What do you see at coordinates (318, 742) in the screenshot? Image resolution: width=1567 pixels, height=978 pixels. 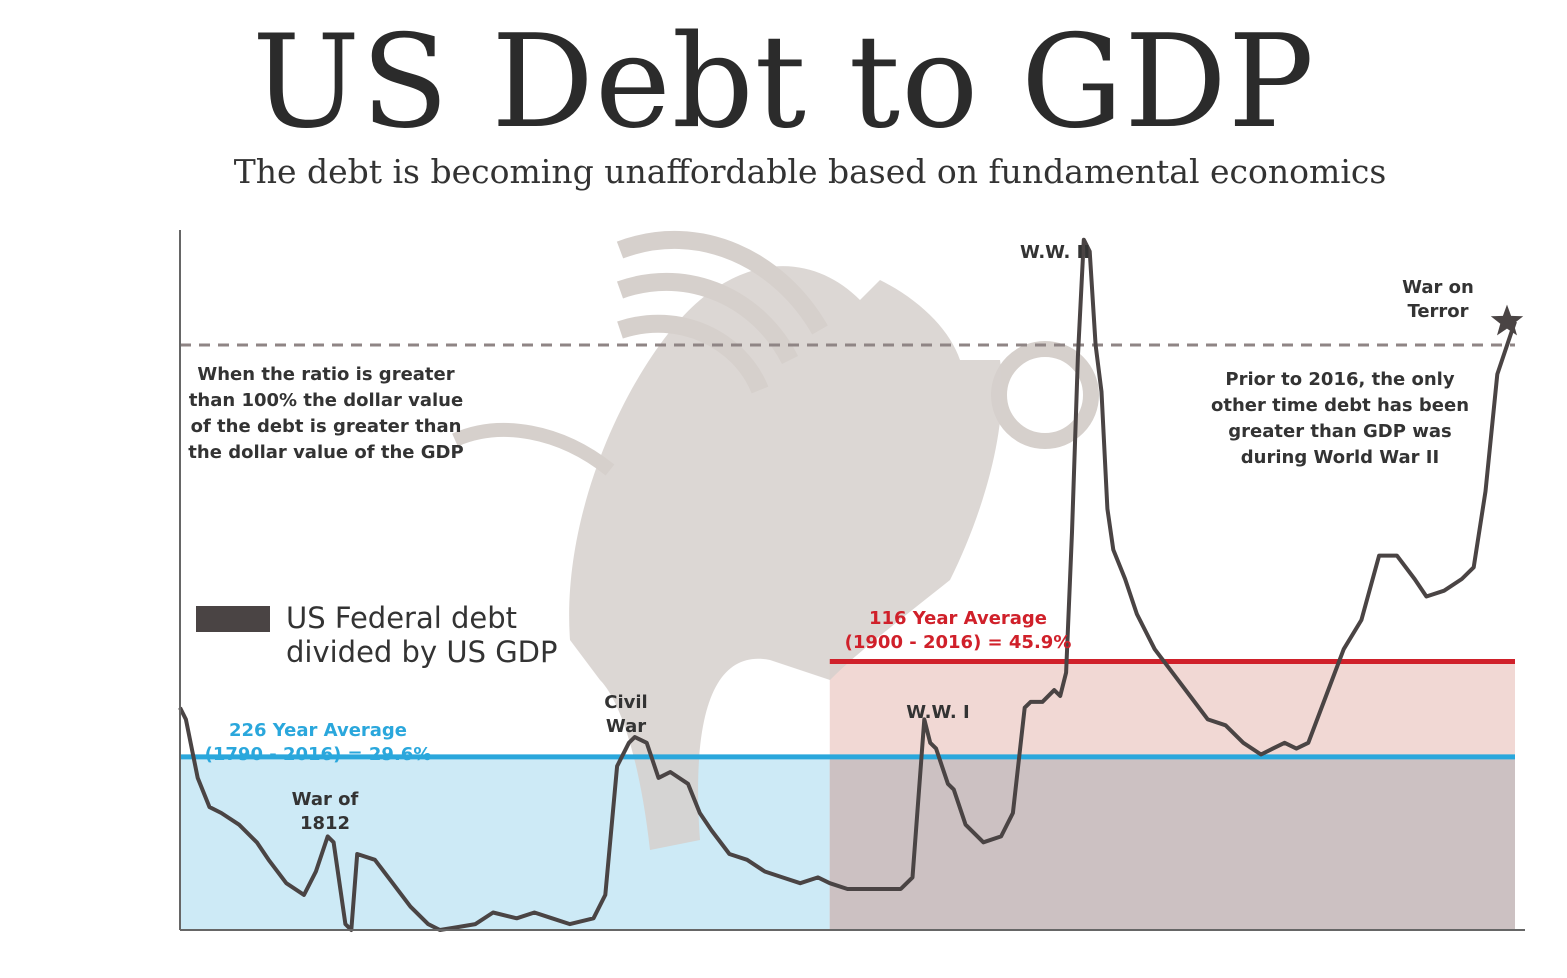 I see `average-label-226-year: 226 Year Average (1790 - 2016) = 29.6%` at bounding box center [318, 742].